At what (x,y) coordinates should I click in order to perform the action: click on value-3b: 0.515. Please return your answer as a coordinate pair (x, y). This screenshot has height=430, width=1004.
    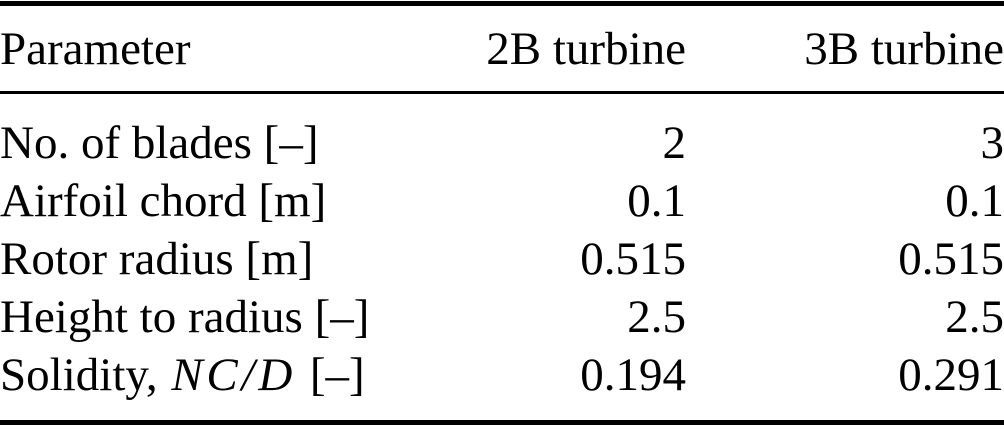
    Looking at the image, I should click on (951, 259).